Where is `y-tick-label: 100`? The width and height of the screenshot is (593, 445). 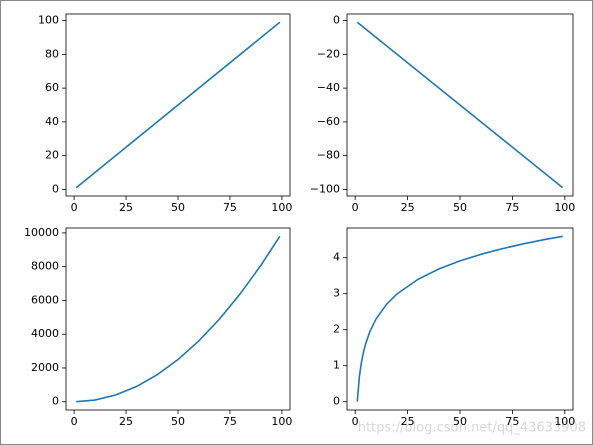 y-tick-label: 100 is located at coordinates (48, 20).